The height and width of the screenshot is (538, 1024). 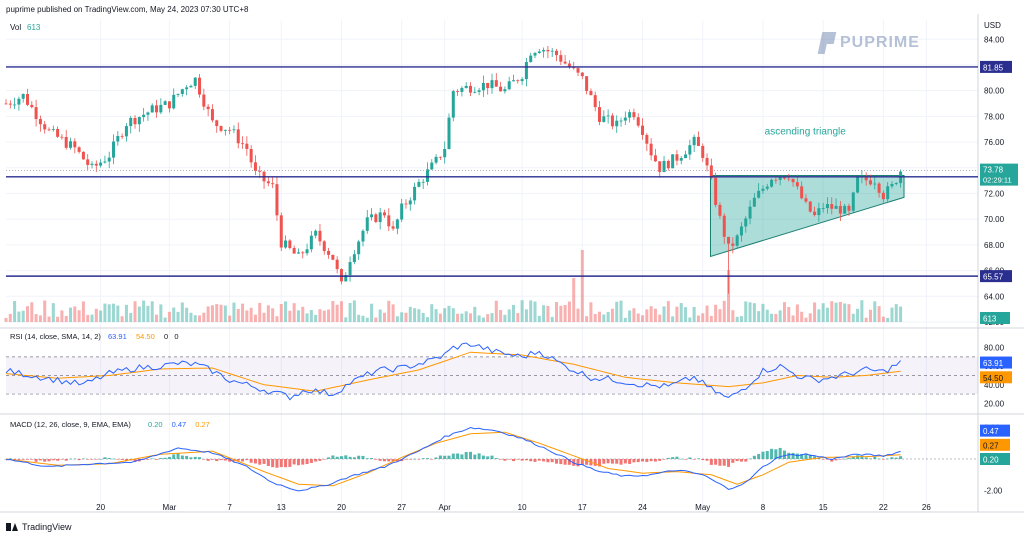 I want to click on macd-tick-label: -2.00, so click(x=993, y=491).